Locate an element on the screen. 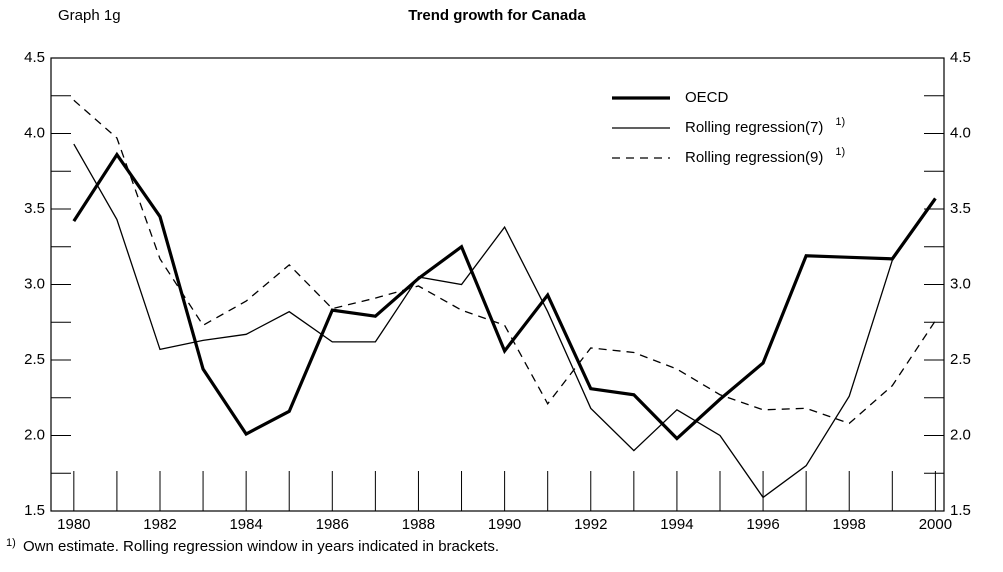 The height and width of the screenshot is (572, 1003). y-tick-label: 3.5 is located at coordinates (34, 208).